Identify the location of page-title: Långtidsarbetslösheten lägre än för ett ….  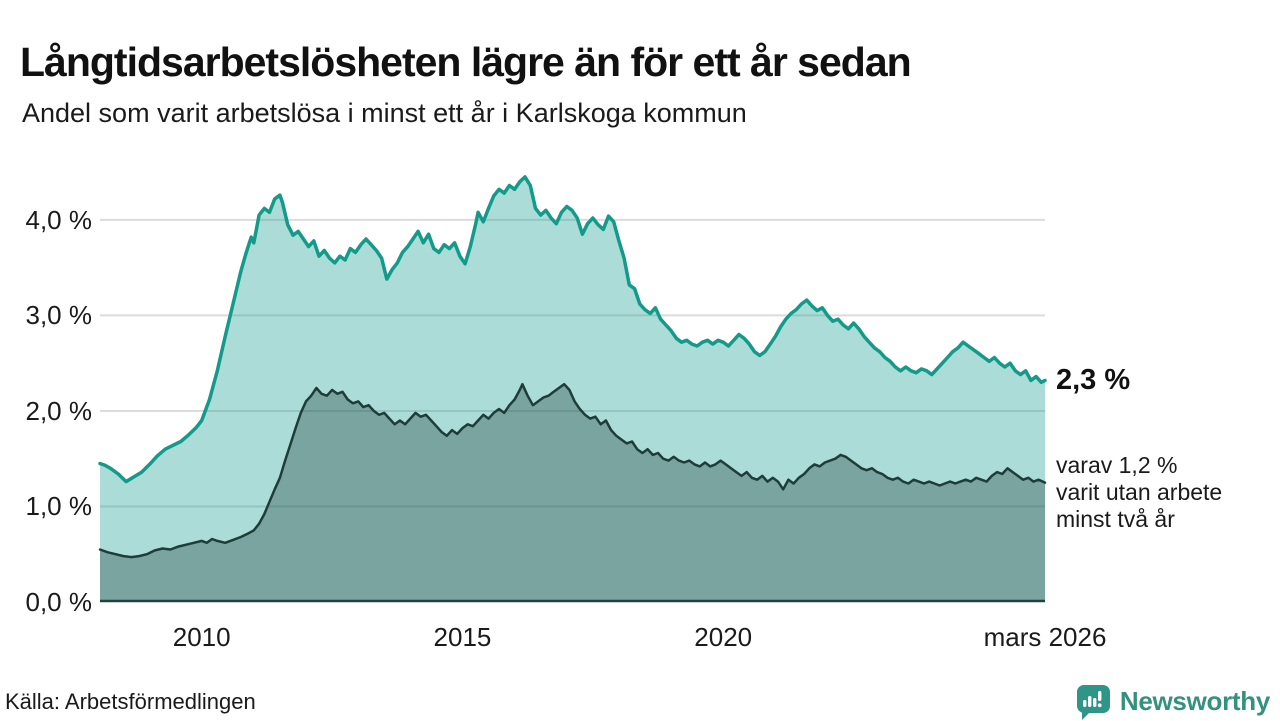
(466, 62).